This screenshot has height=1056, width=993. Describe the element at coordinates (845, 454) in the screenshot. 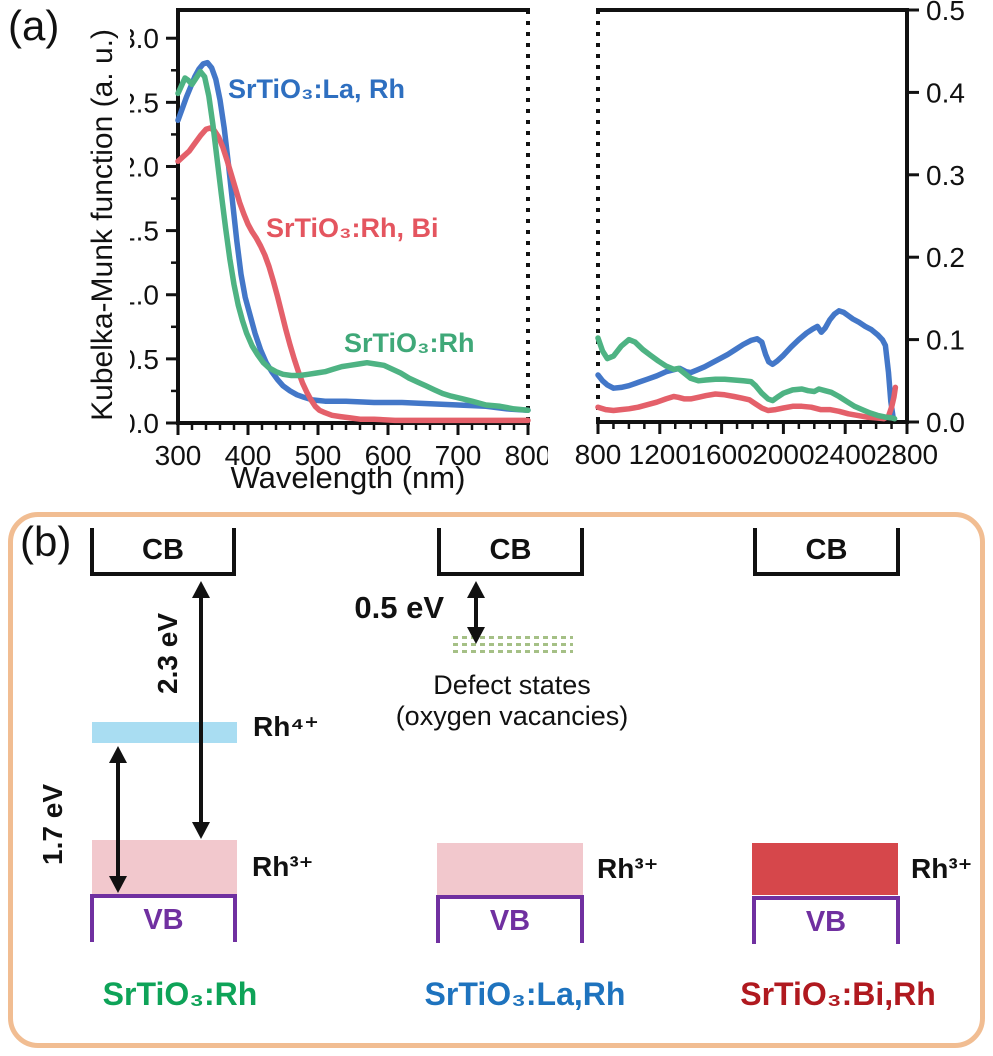

I see `svg-text: 2400` at that location.